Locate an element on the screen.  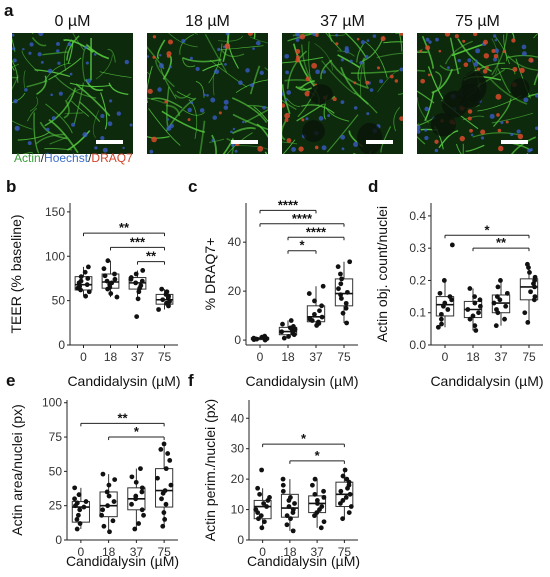
stain-legend-part: Hoechst is located at coordinates (66, 158).